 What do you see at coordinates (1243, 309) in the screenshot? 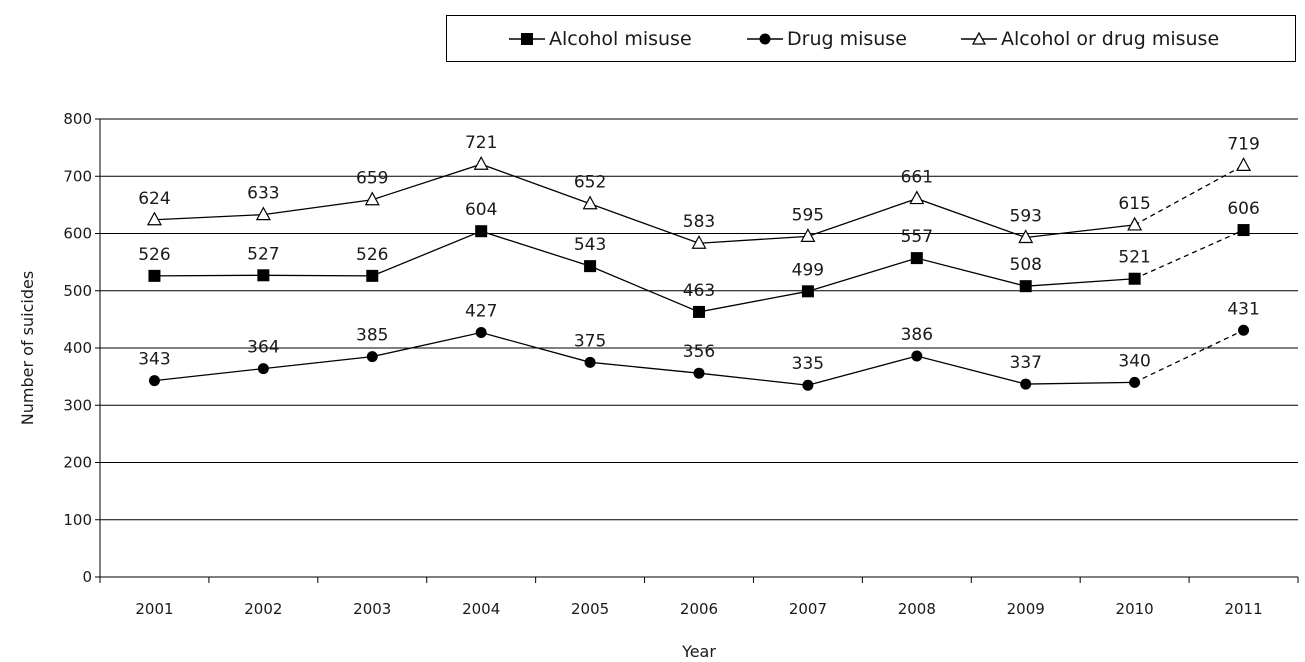
I see `data-label: 431` at bounding box center [1243, 309].